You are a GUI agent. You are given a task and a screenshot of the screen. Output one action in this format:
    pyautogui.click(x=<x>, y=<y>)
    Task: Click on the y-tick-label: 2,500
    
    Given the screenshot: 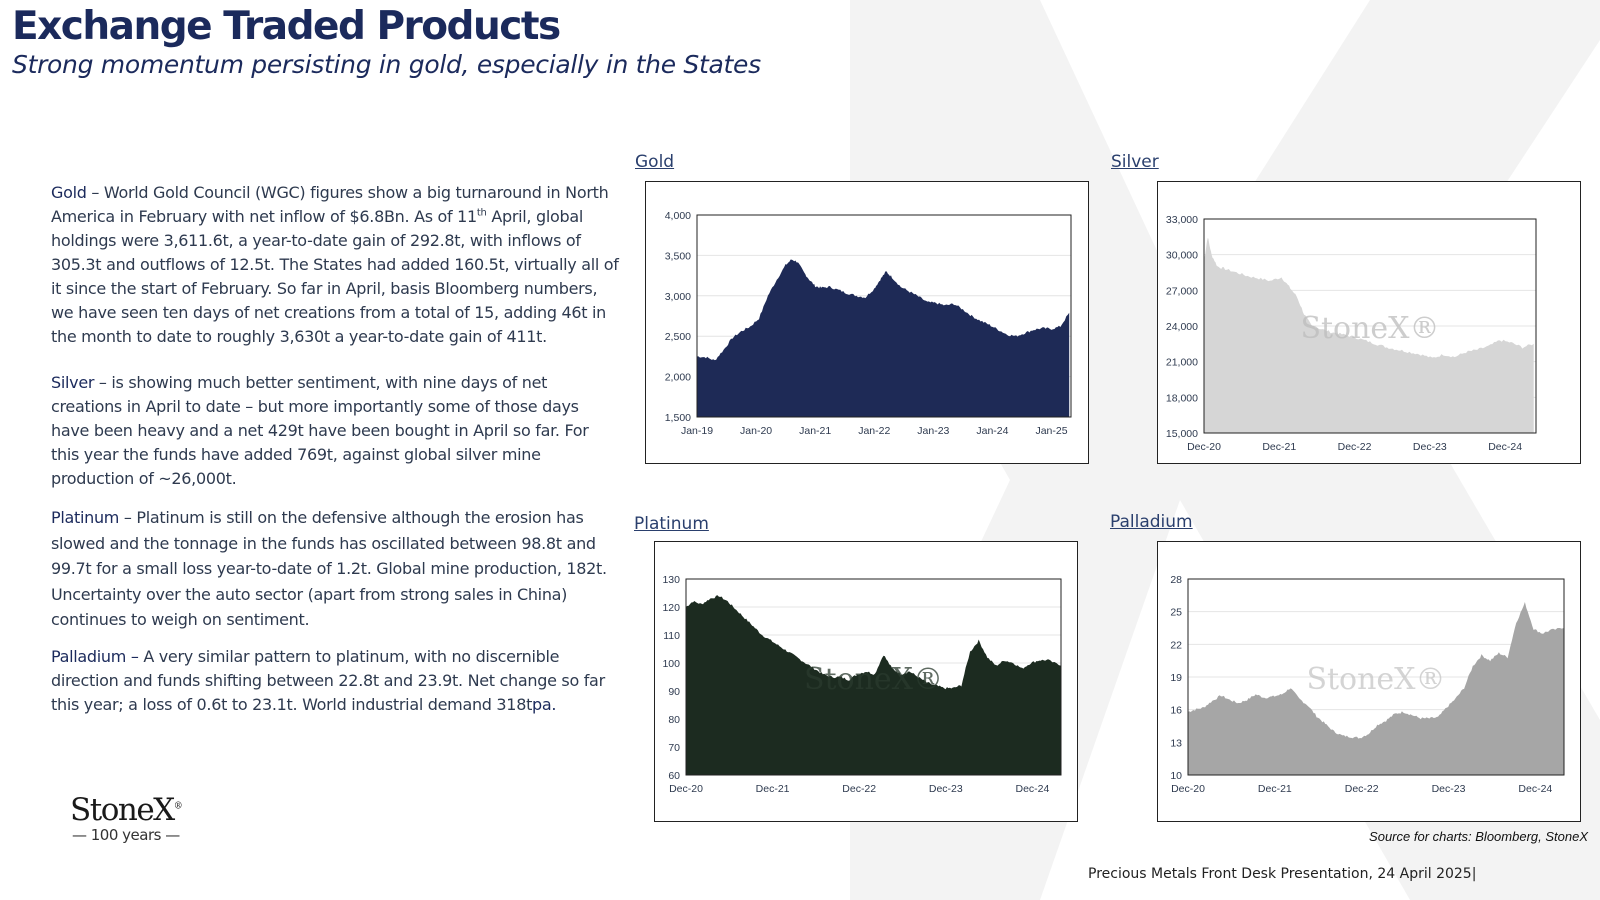 What is the action you would take?
    pyautogui.click(x=678, y=337)
    